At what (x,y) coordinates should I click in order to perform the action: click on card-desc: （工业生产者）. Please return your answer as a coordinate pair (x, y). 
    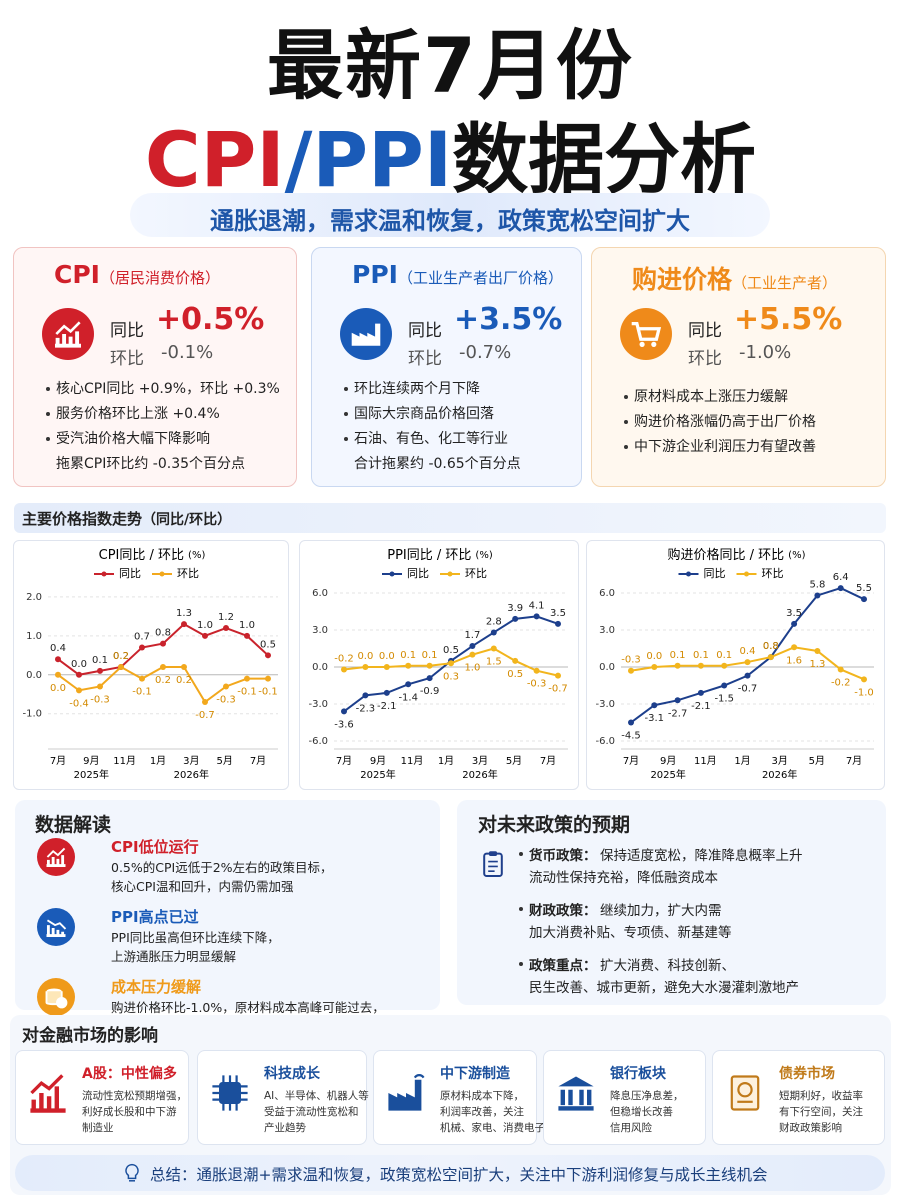
    Looking at the image, I should click on (785, 283).